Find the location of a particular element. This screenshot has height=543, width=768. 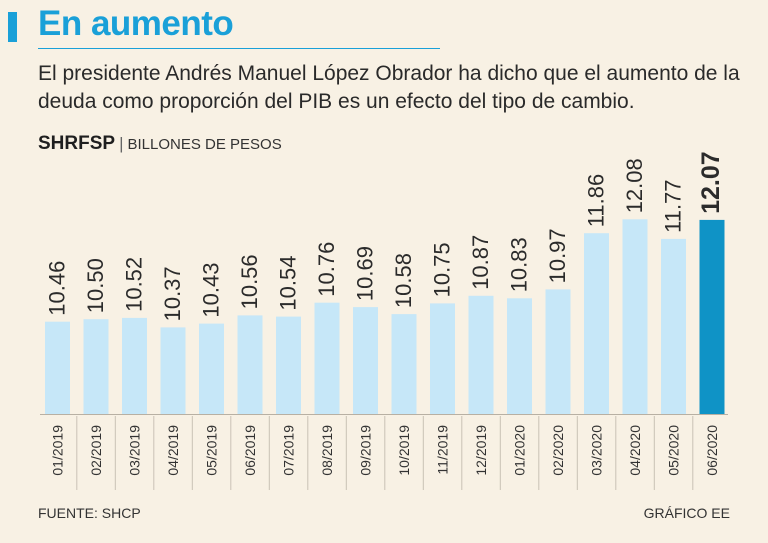

value-label: 10.43 is located at coordinates (211, 290).